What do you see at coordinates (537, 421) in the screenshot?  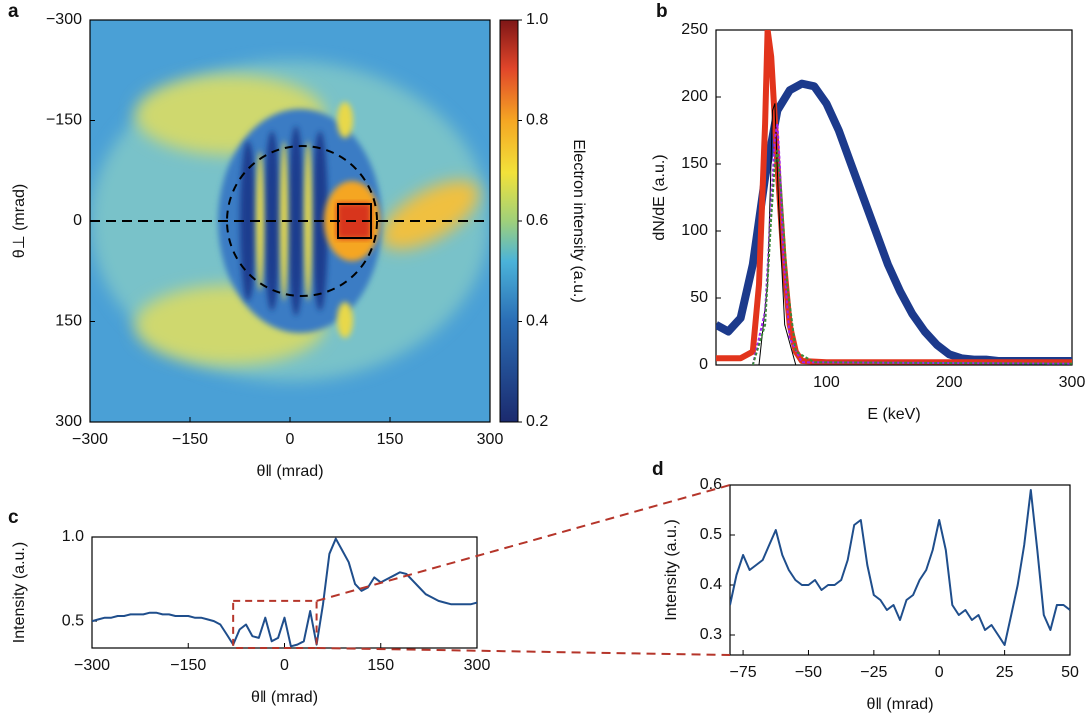 I see `colorbar-tick-label: 0.2` at bounding box center [537, 421].